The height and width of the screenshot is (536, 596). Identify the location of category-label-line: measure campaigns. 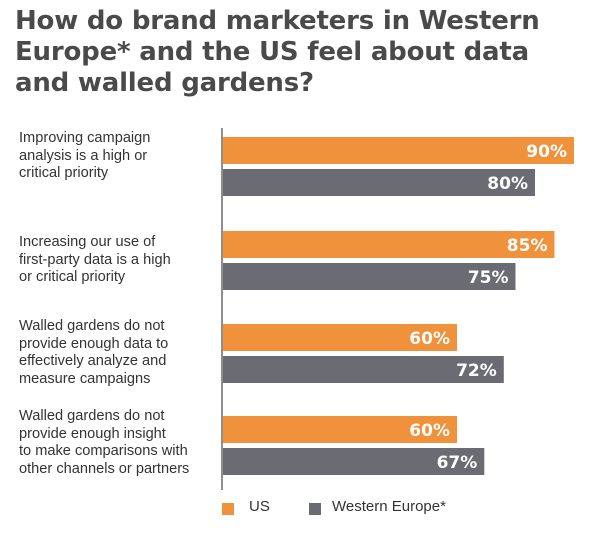
(85, 378).